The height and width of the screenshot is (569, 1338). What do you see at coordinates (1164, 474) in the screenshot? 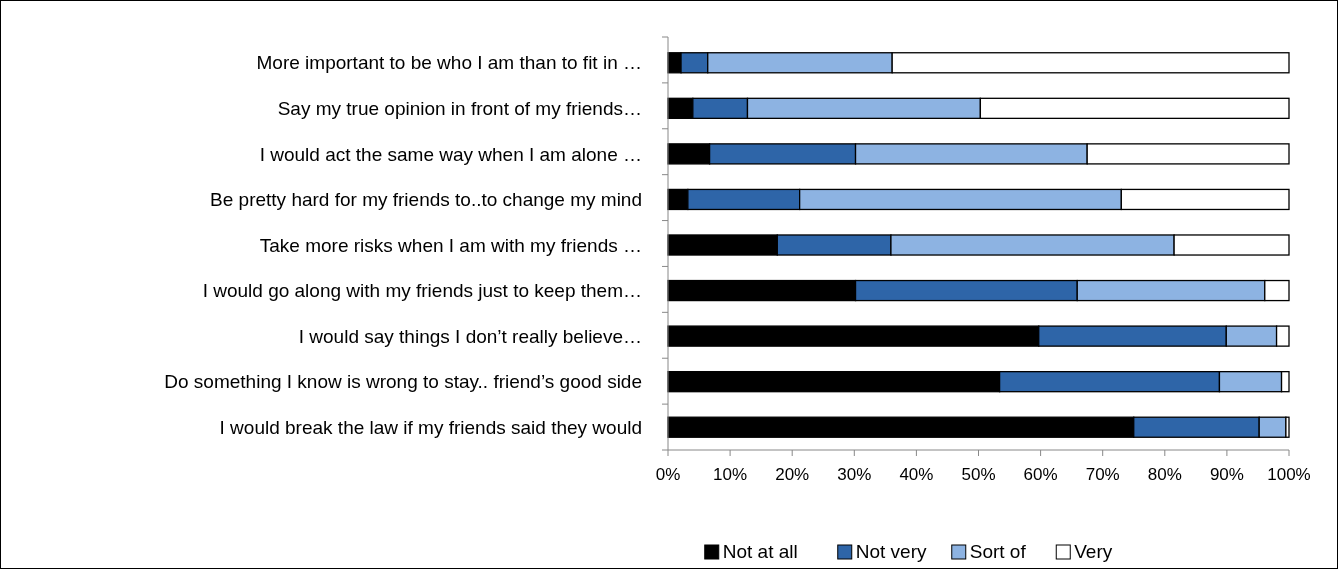
I see `x-tick-label: 80%` at bounding box center [1164, 474].